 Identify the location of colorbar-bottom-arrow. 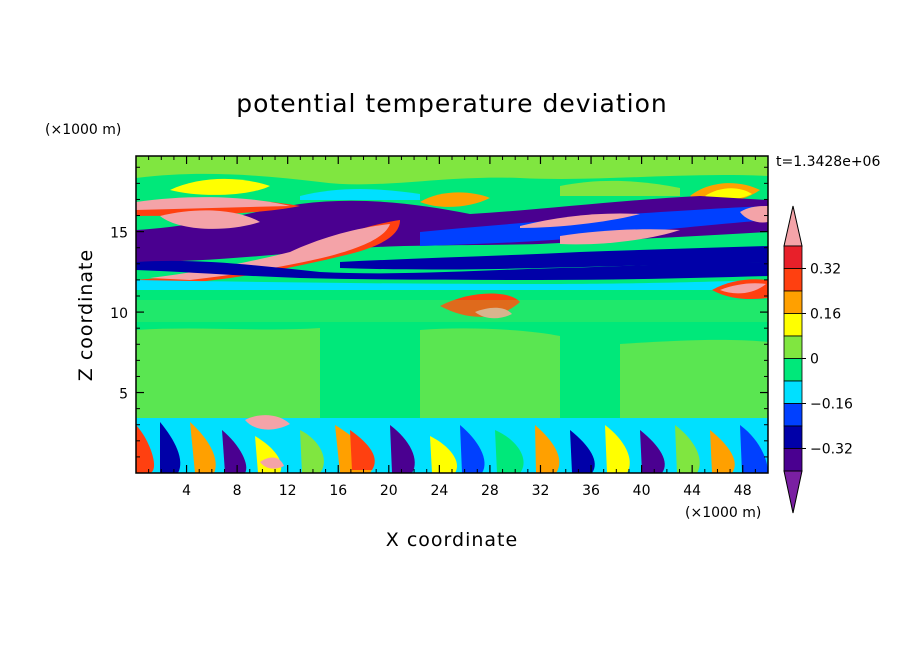
(793, 492).